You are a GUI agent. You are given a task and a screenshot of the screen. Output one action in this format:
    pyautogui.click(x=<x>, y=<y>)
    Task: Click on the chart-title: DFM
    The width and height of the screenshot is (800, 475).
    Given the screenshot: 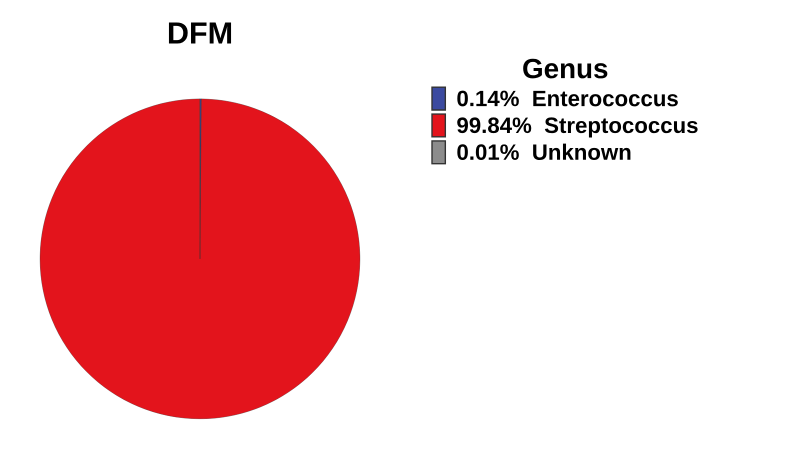 What is the action you would take?
    pyautogui.click(x=200, y=33)
    